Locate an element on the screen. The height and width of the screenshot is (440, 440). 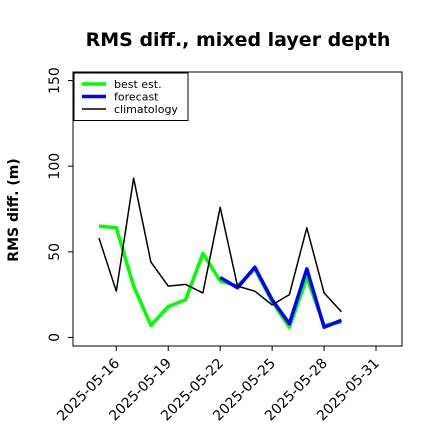
legend-label-best-est: best est. is located at coordinates (138, 84).